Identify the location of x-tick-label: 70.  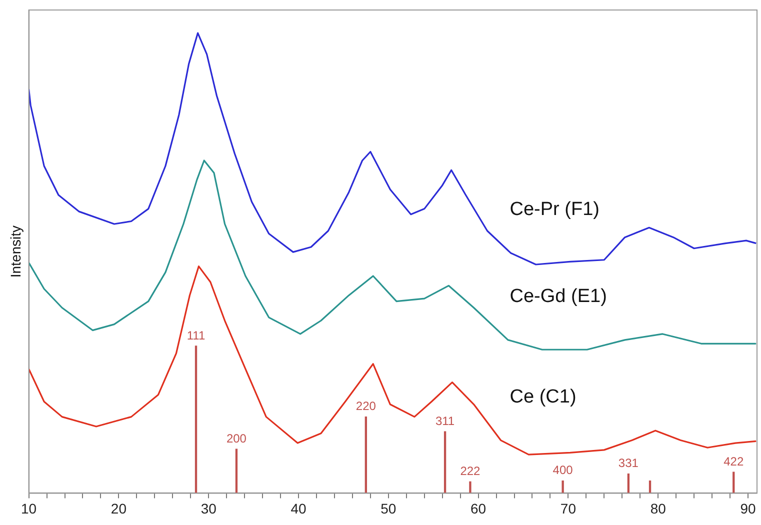
(568, 508).